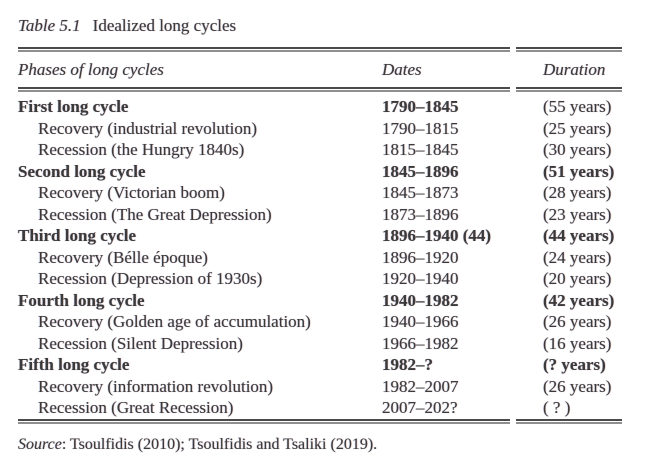  Describe the element at coordinates (320, 301) in the screenshot. I see `table-row: Fourth long cycle 1940–1982 (42 years)` at that location.